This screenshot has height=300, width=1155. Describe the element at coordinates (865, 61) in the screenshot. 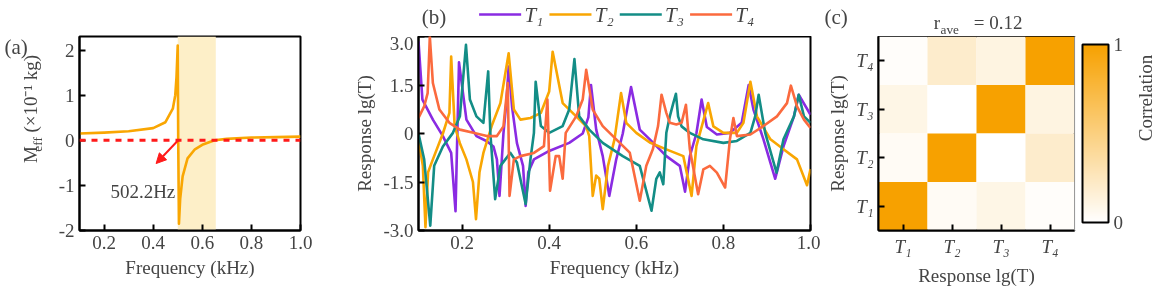

I see `y-tick-label: T₄` at that location.